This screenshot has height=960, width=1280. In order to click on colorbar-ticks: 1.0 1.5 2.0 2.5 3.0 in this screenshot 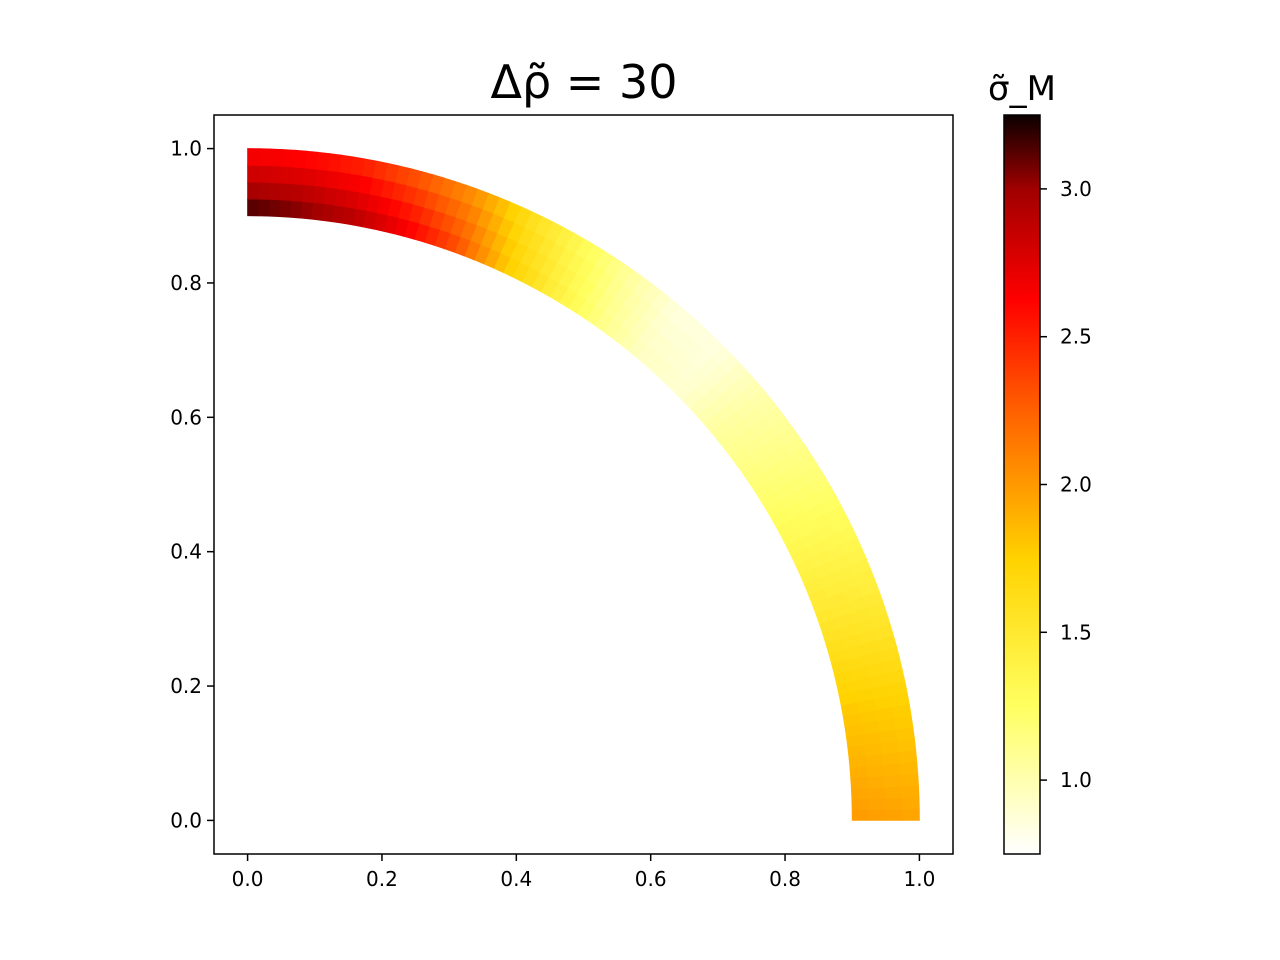, I will do `click(1066, 484)`.